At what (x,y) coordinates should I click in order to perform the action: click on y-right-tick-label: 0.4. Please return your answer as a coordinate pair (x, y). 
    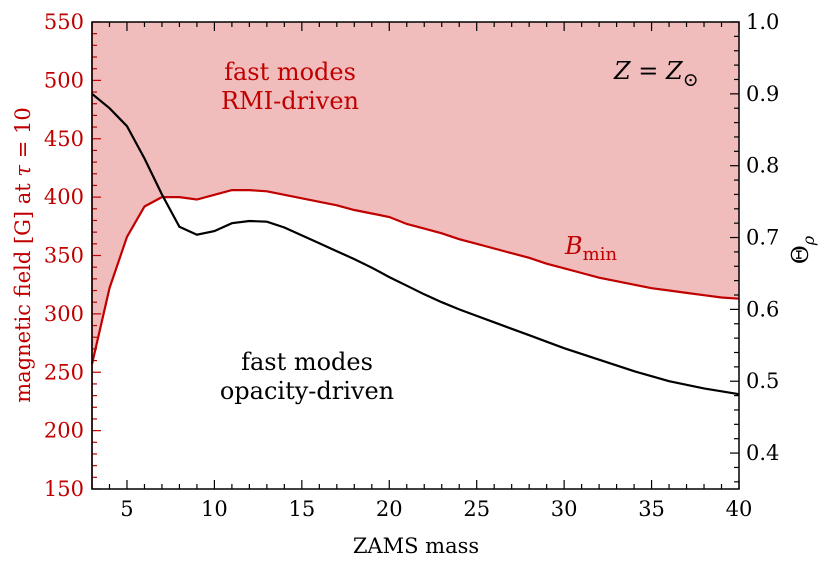
    Looking at the image, I should click on (762, 453).